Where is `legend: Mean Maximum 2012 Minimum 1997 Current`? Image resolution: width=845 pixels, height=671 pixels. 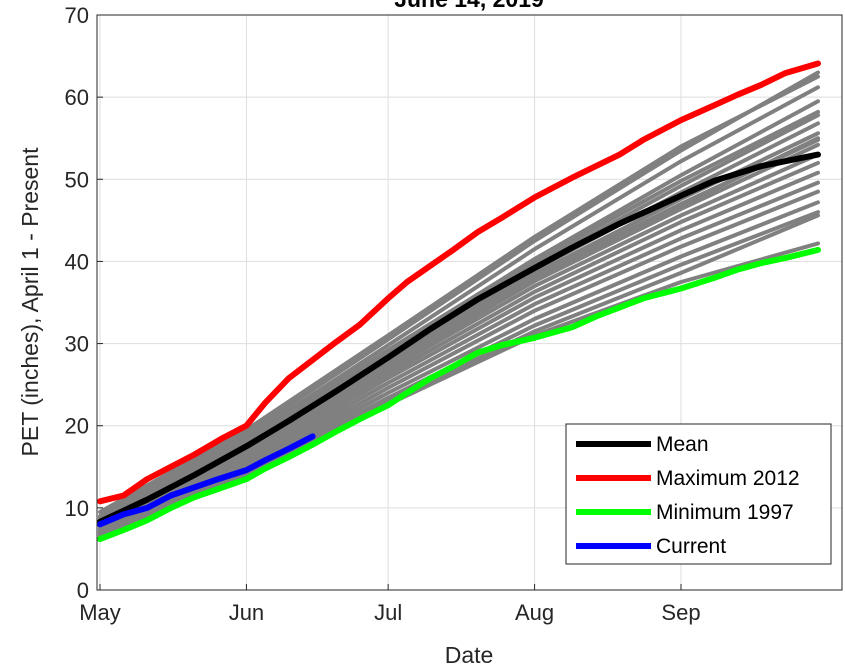
legend: Mean Maximum 2012 Minimum 1997 Current is located at coordinates (698, 494).